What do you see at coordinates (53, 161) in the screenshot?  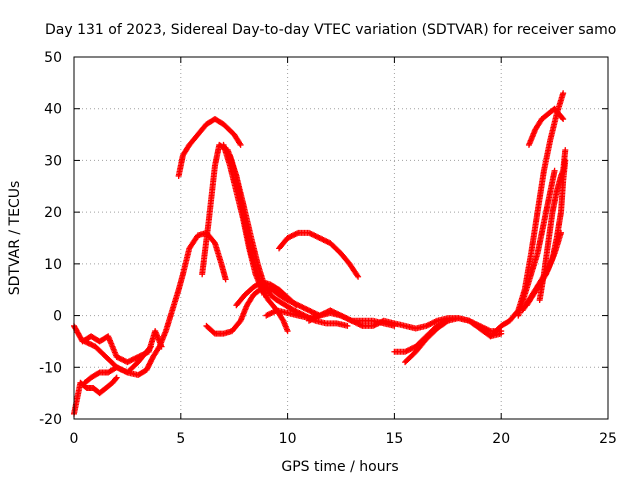 I see `y-tick-label: 30` at bounding box center [53, 161].